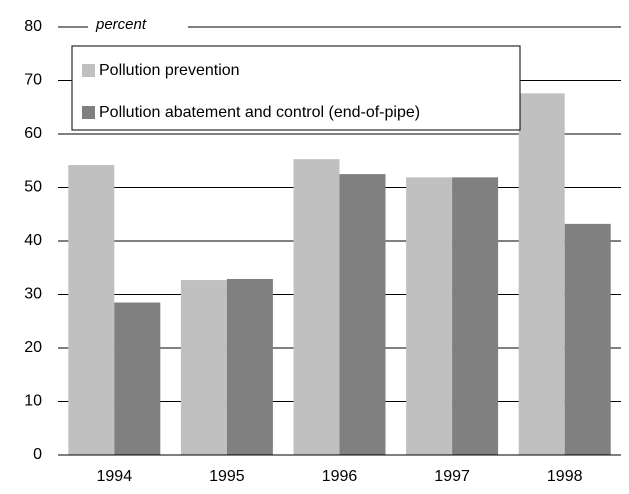 The width and height of the screenshot is (629, 494). I want to click on y-tick-label: 80, so click(33, 26).